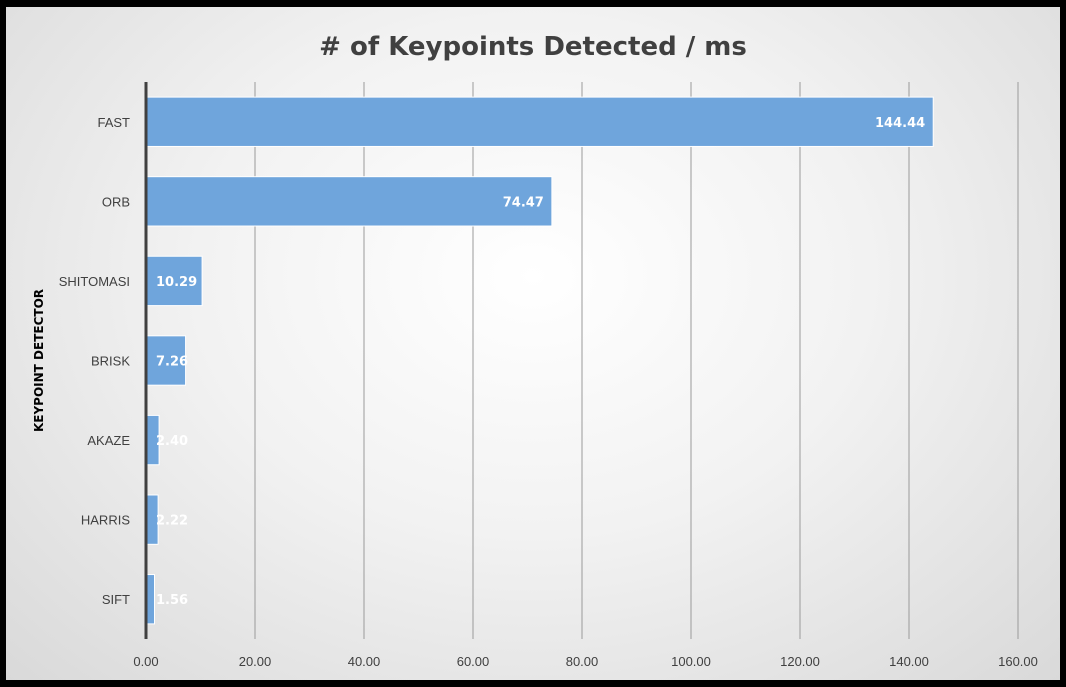  I want to click on data-label: 7.26, so click(172, 362).